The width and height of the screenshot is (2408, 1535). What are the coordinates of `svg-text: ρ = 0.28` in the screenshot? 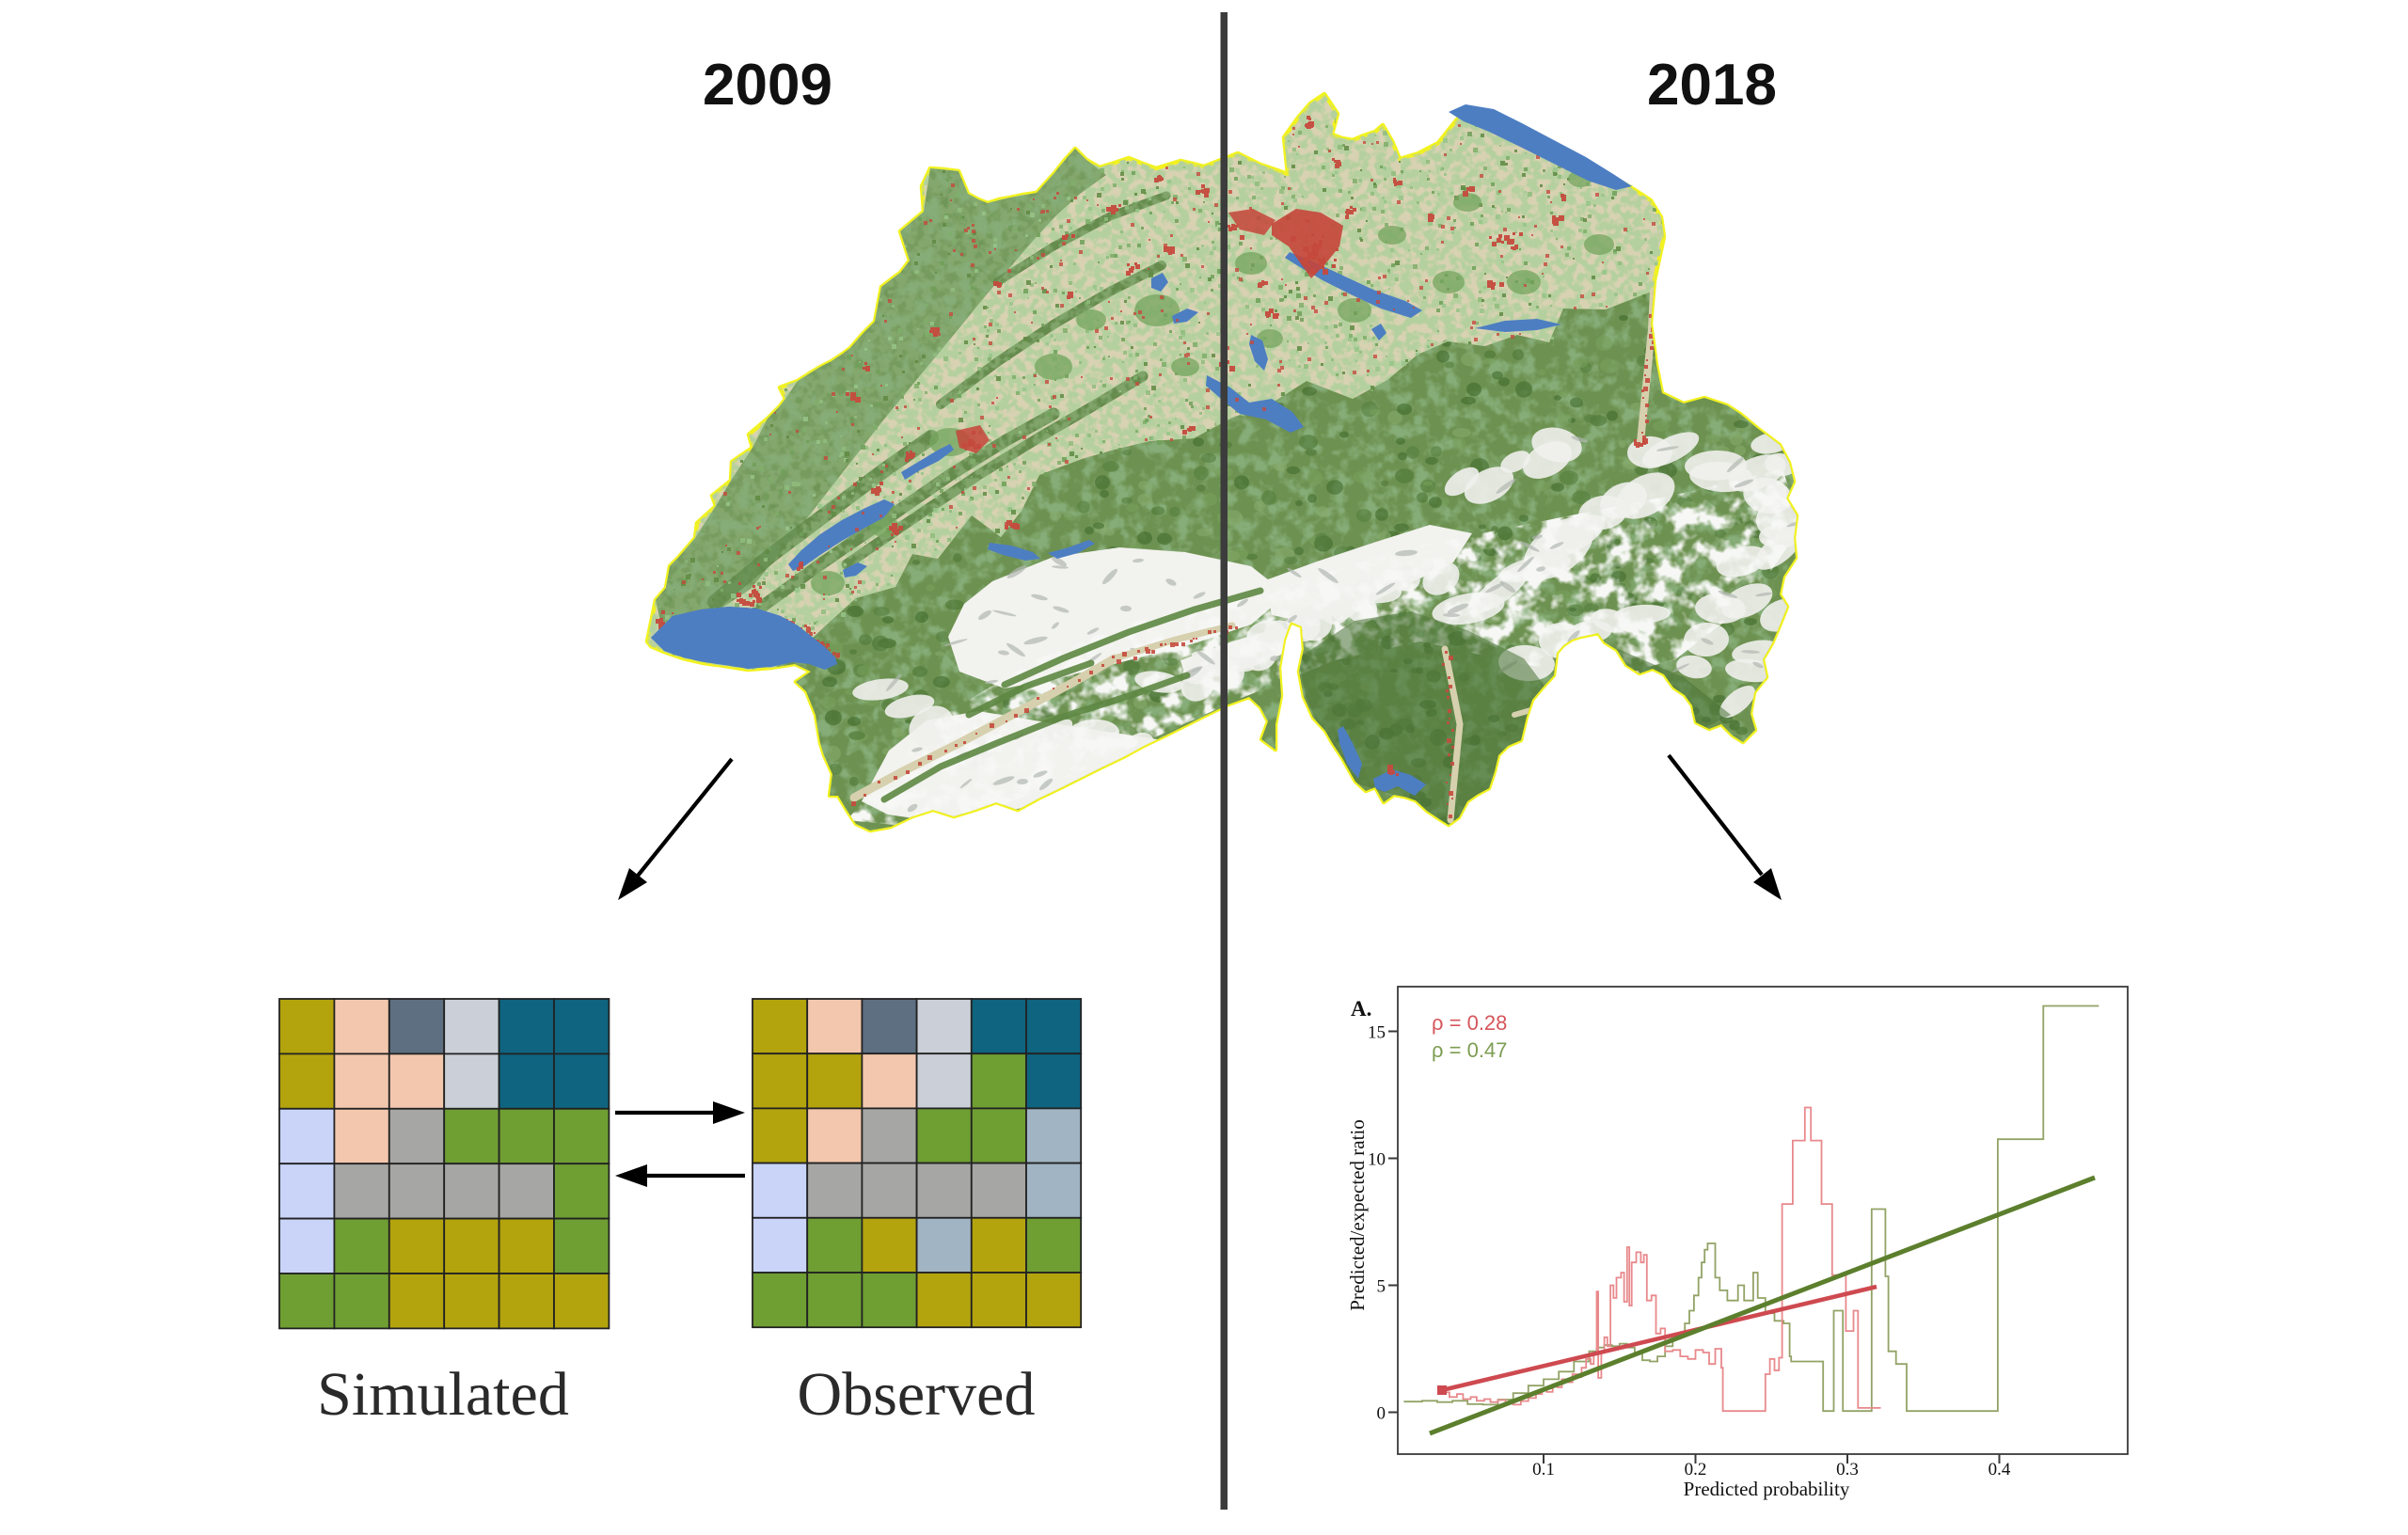 It's located at (1470, 1023).